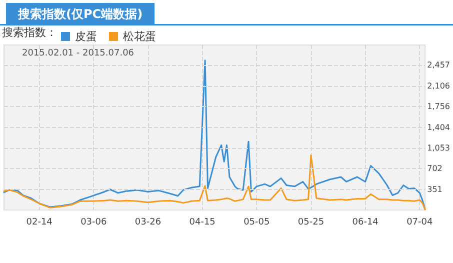 The width and height of the screenshot is (453, 263). What do you see at coordinates (438, 127) in the screenshot?
I see `y-tick-label: 1,404` at bounding box center [438, 127].